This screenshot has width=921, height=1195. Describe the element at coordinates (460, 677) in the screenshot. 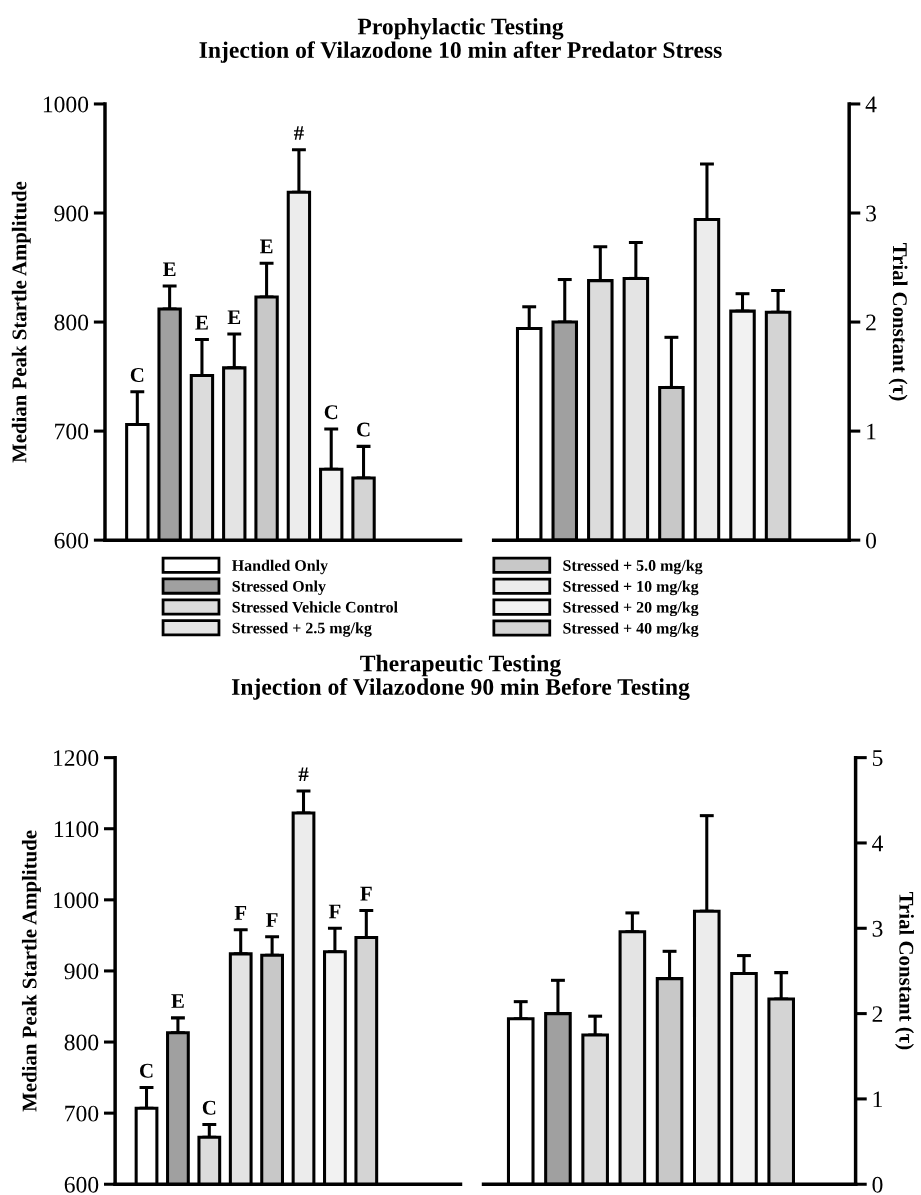

I see `chart-title: Therapeutic Testing Injection of Vilazodone 90 min Before Testing` at that location.